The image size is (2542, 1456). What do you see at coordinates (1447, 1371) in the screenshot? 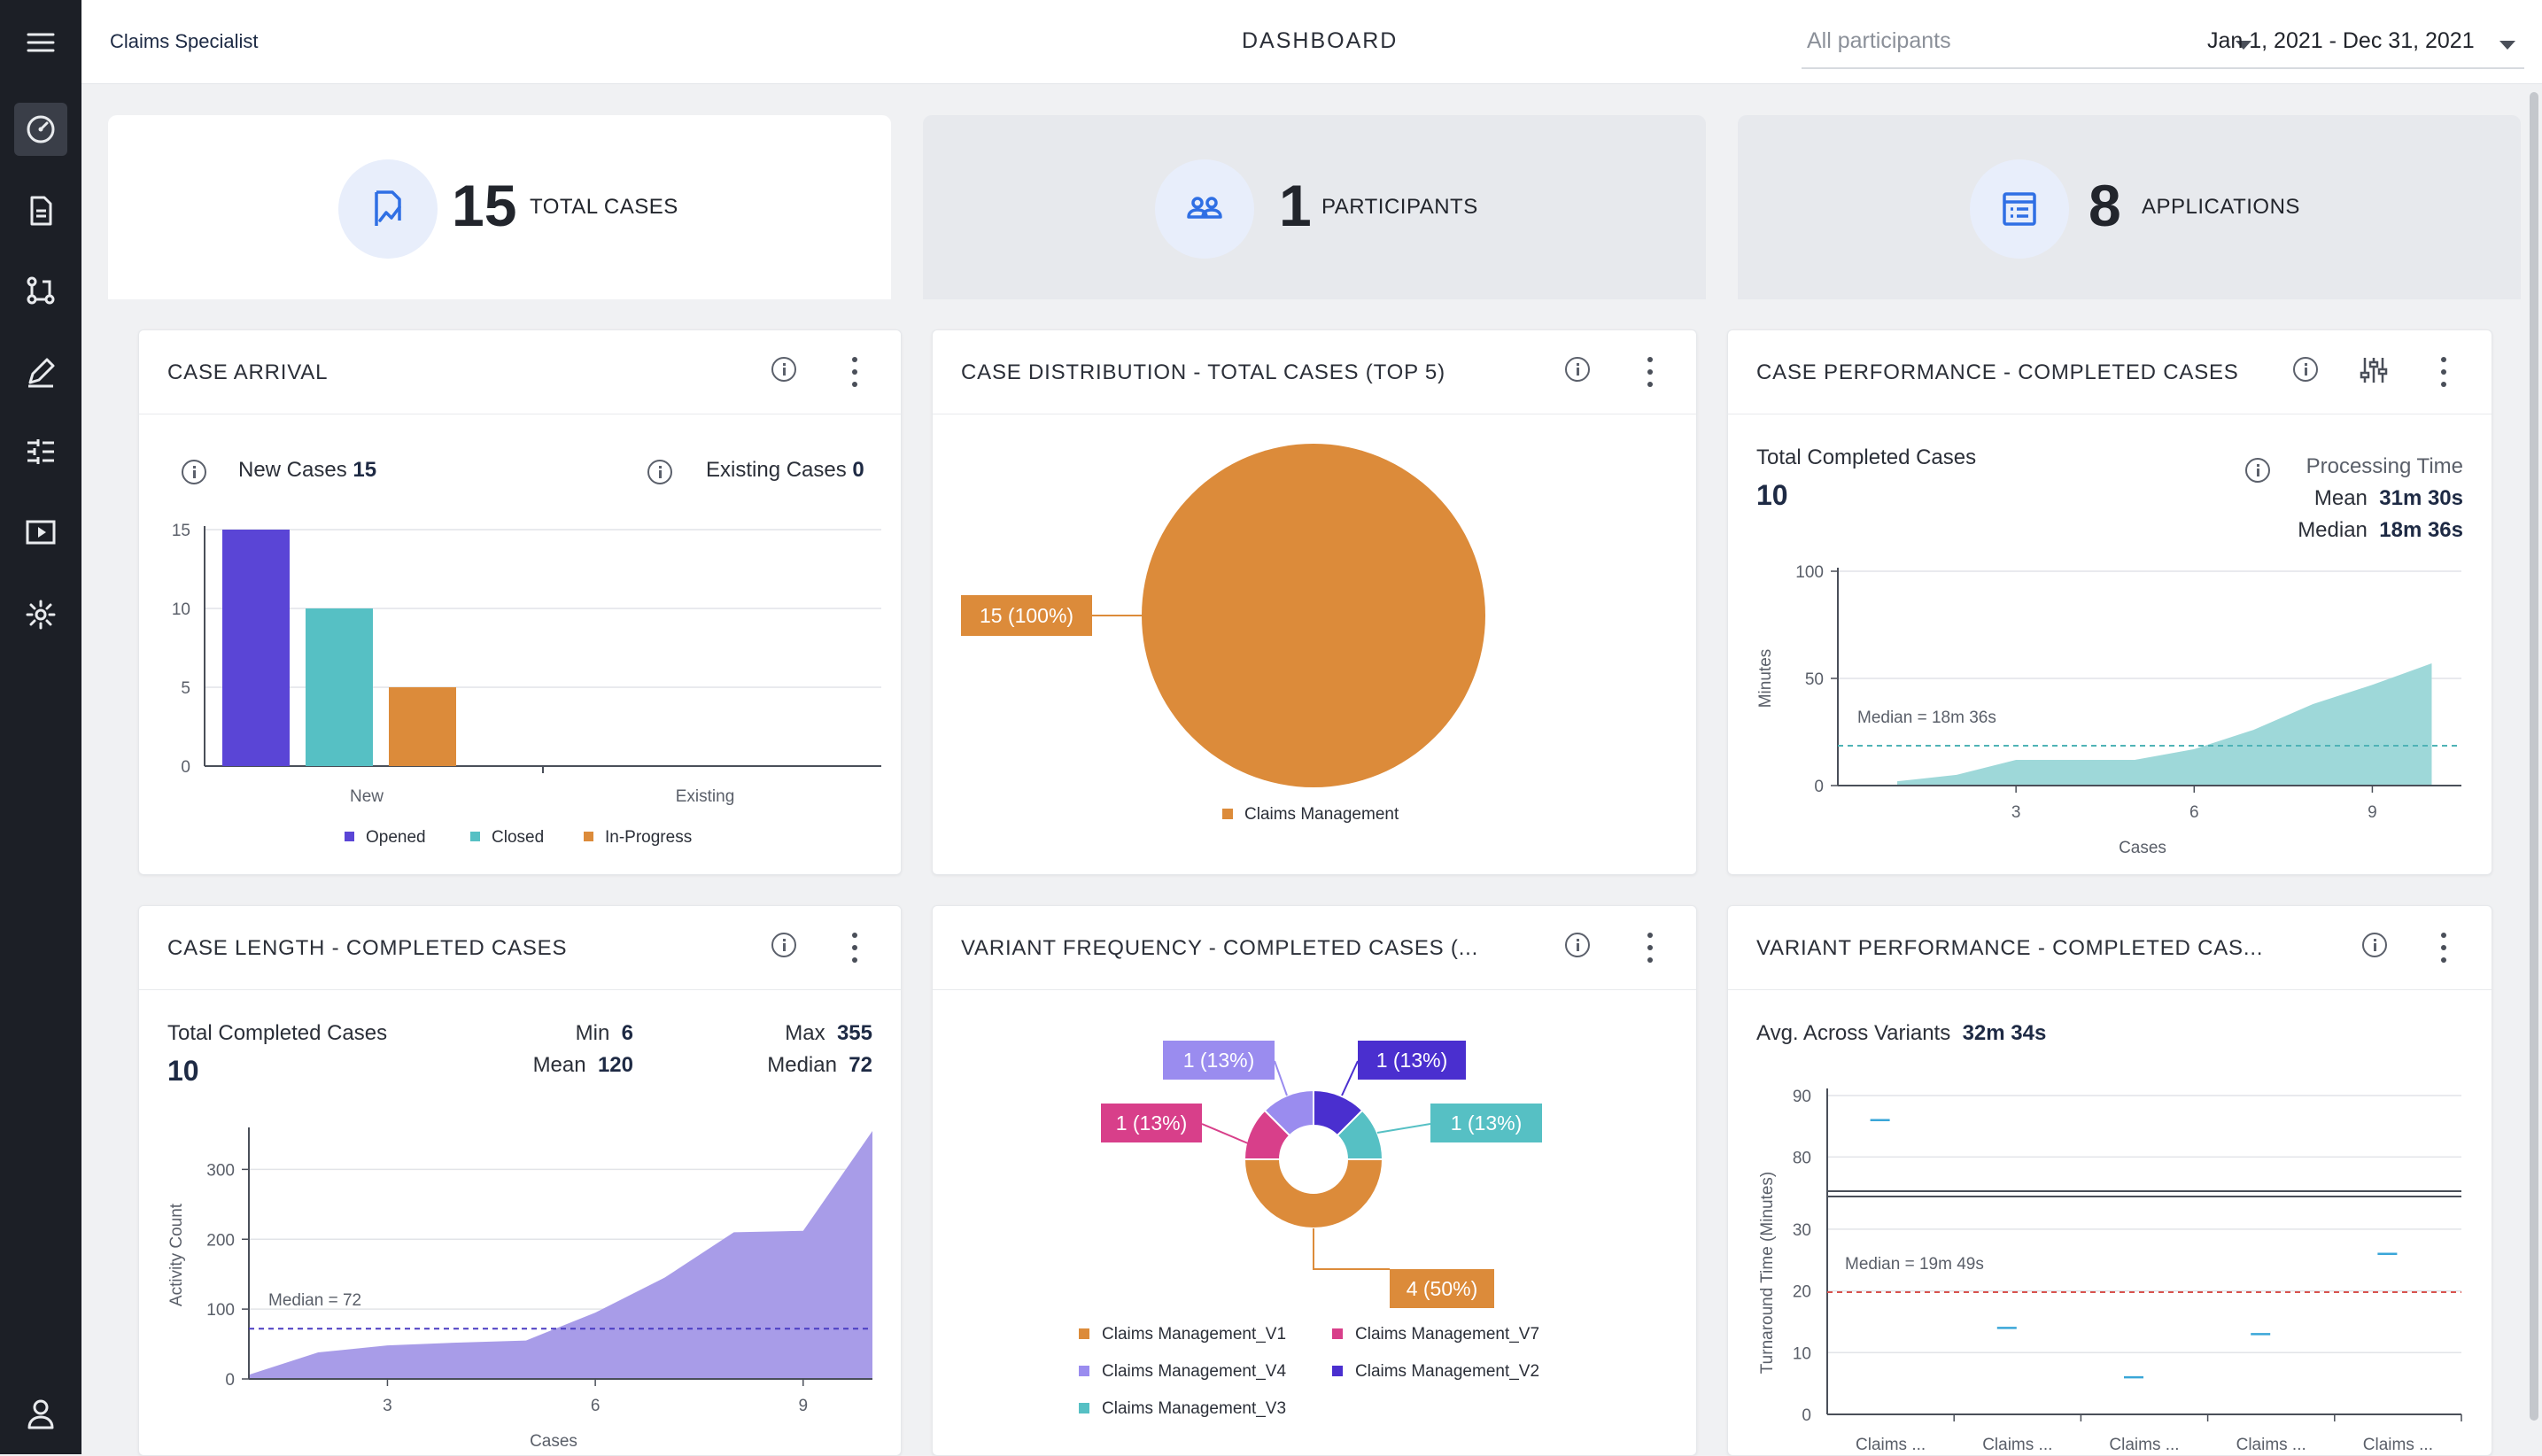
I see `legend-label: Claims Management_V2` at bounding box center [1447, 1371].